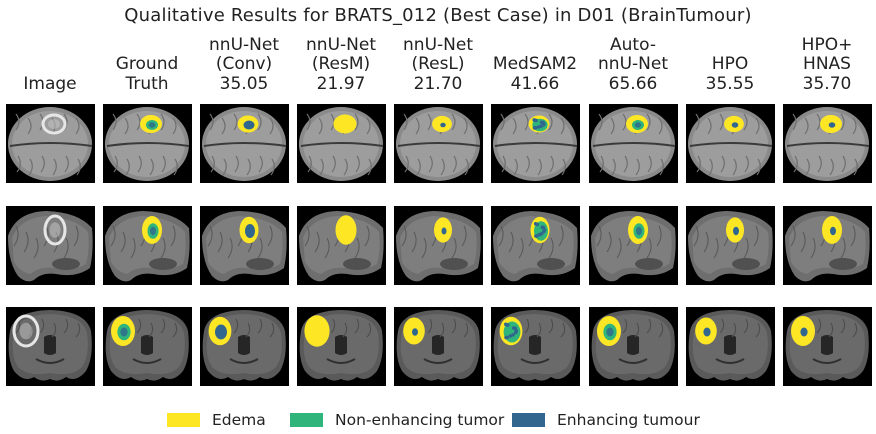 This screenshot has width=876, height=434. Describe the element at coordinates (306, 420) in the screenshot. I see `legend-swatch-non-enhancing` at that location.